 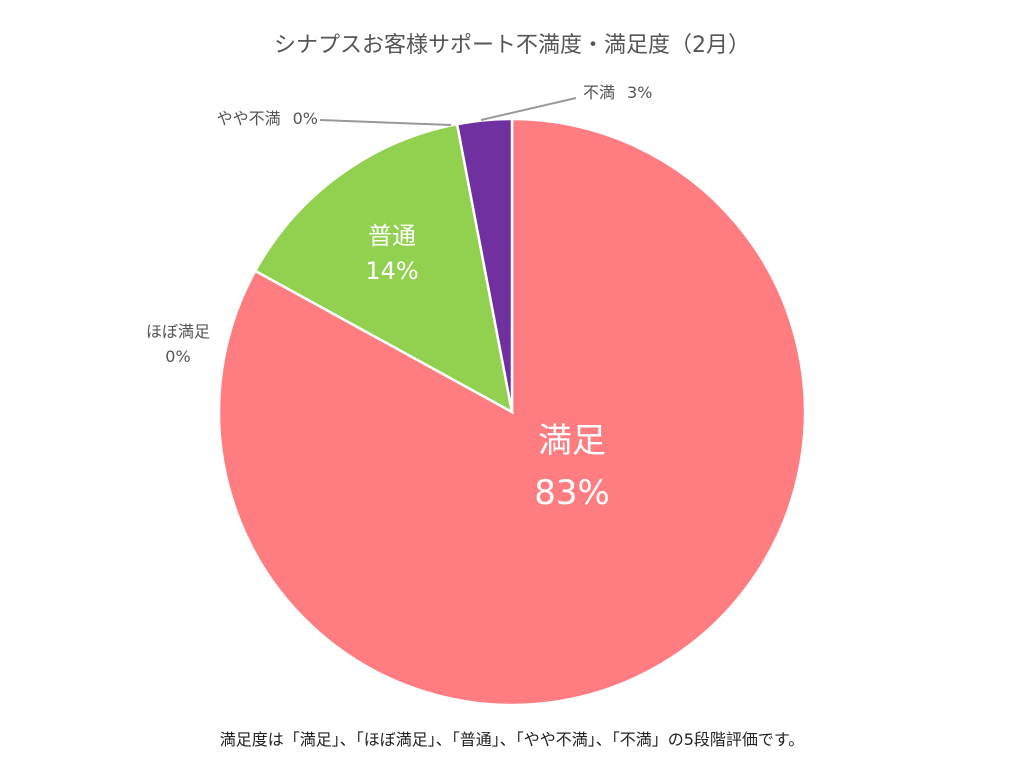 I want to click on slice-label-manzoku-name: 満足, so click(x=572, y=441).